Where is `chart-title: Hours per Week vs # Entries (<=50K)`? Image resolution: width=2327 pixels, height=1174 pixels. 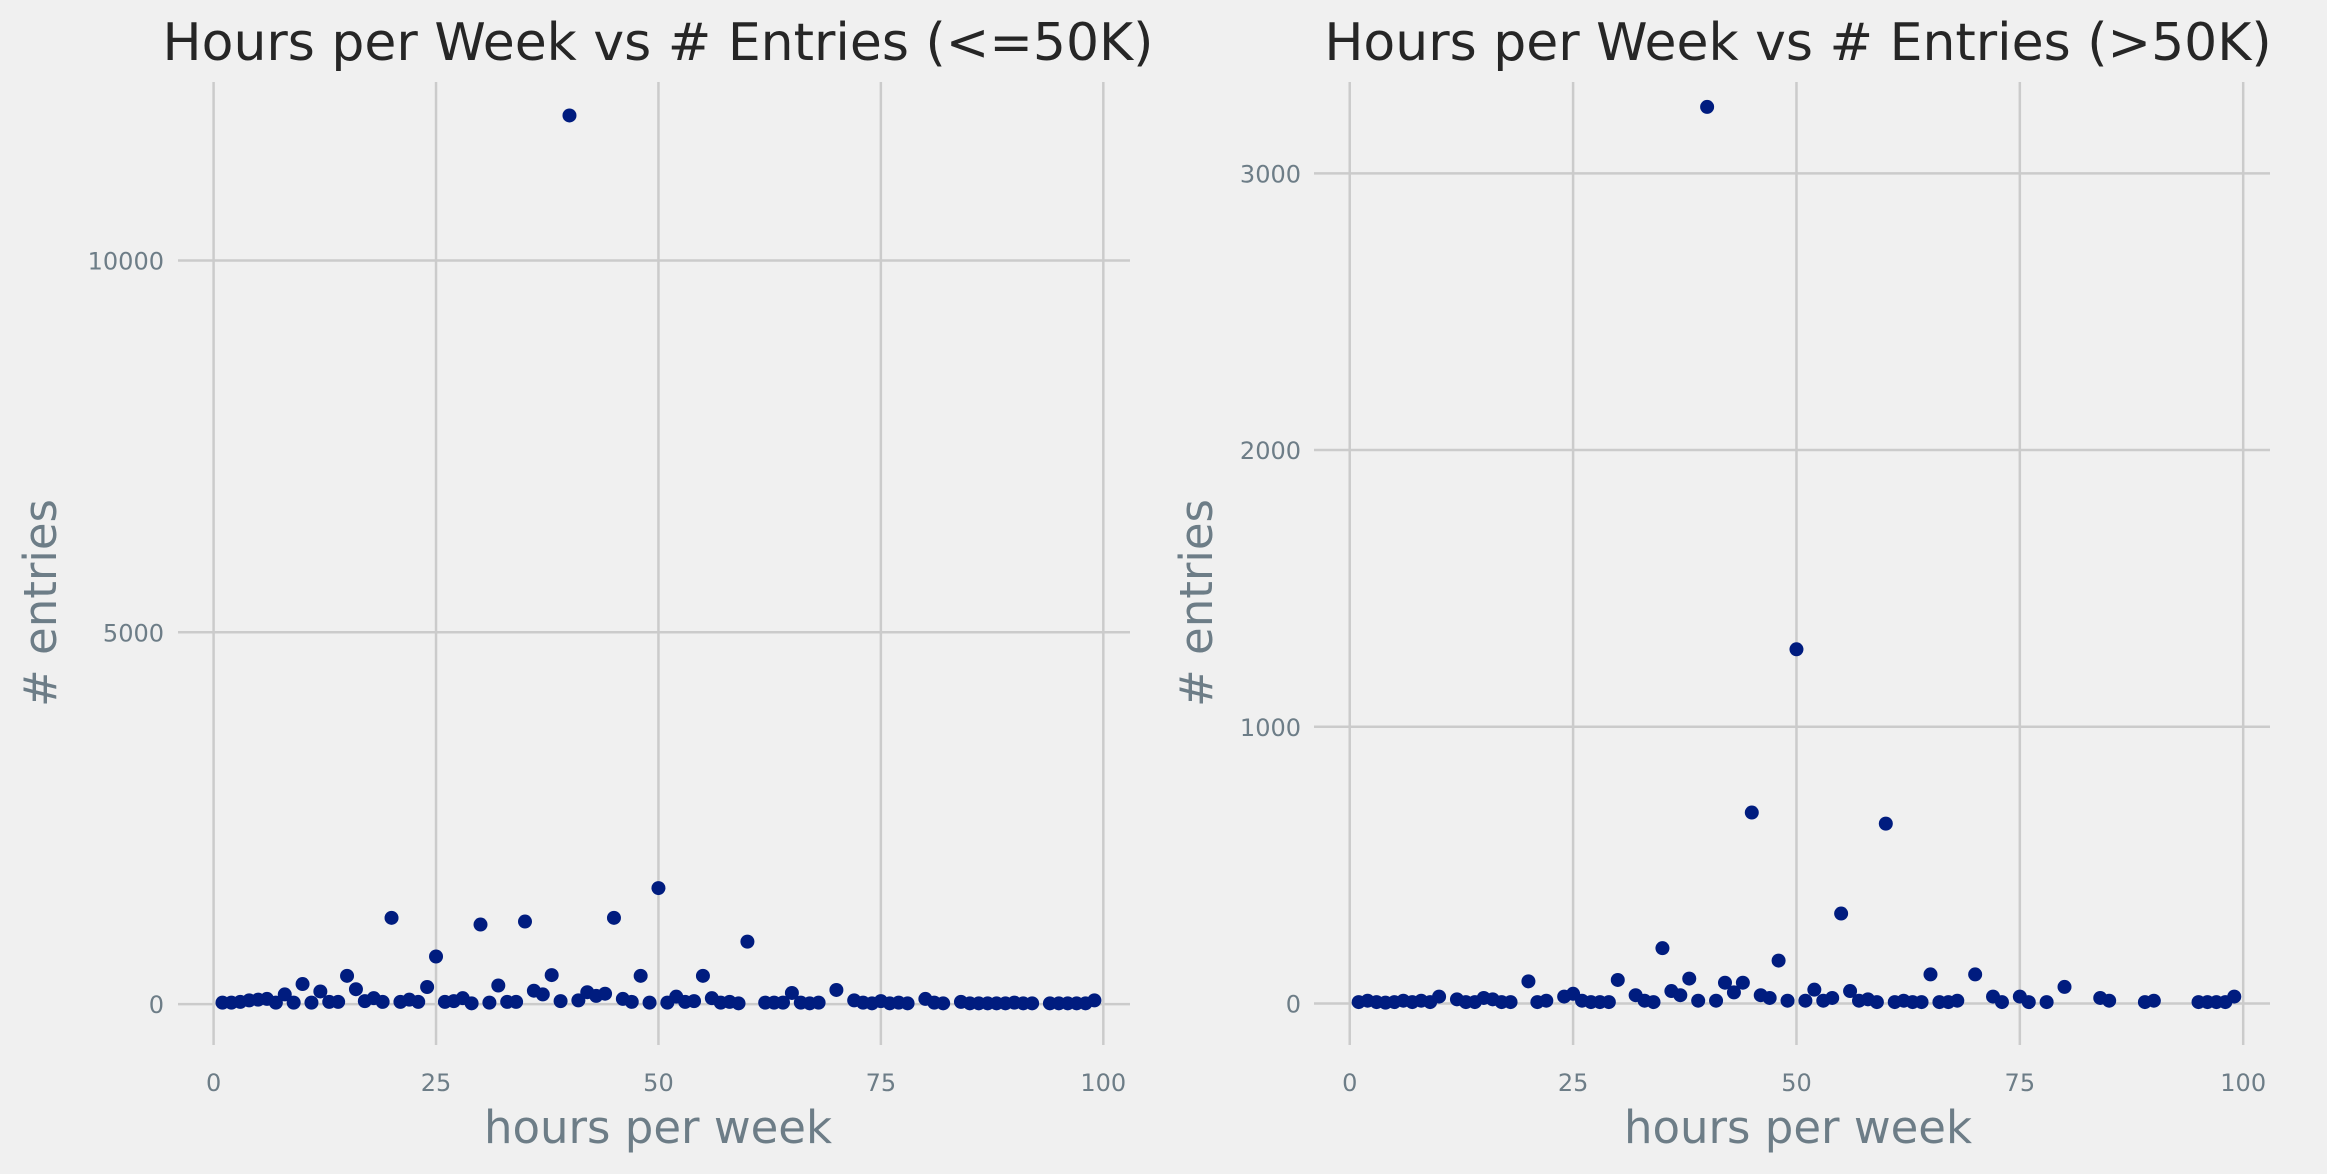 chart-title: Hours per Week vs # Entries (<=50K) is located at coordinates (658, 43).